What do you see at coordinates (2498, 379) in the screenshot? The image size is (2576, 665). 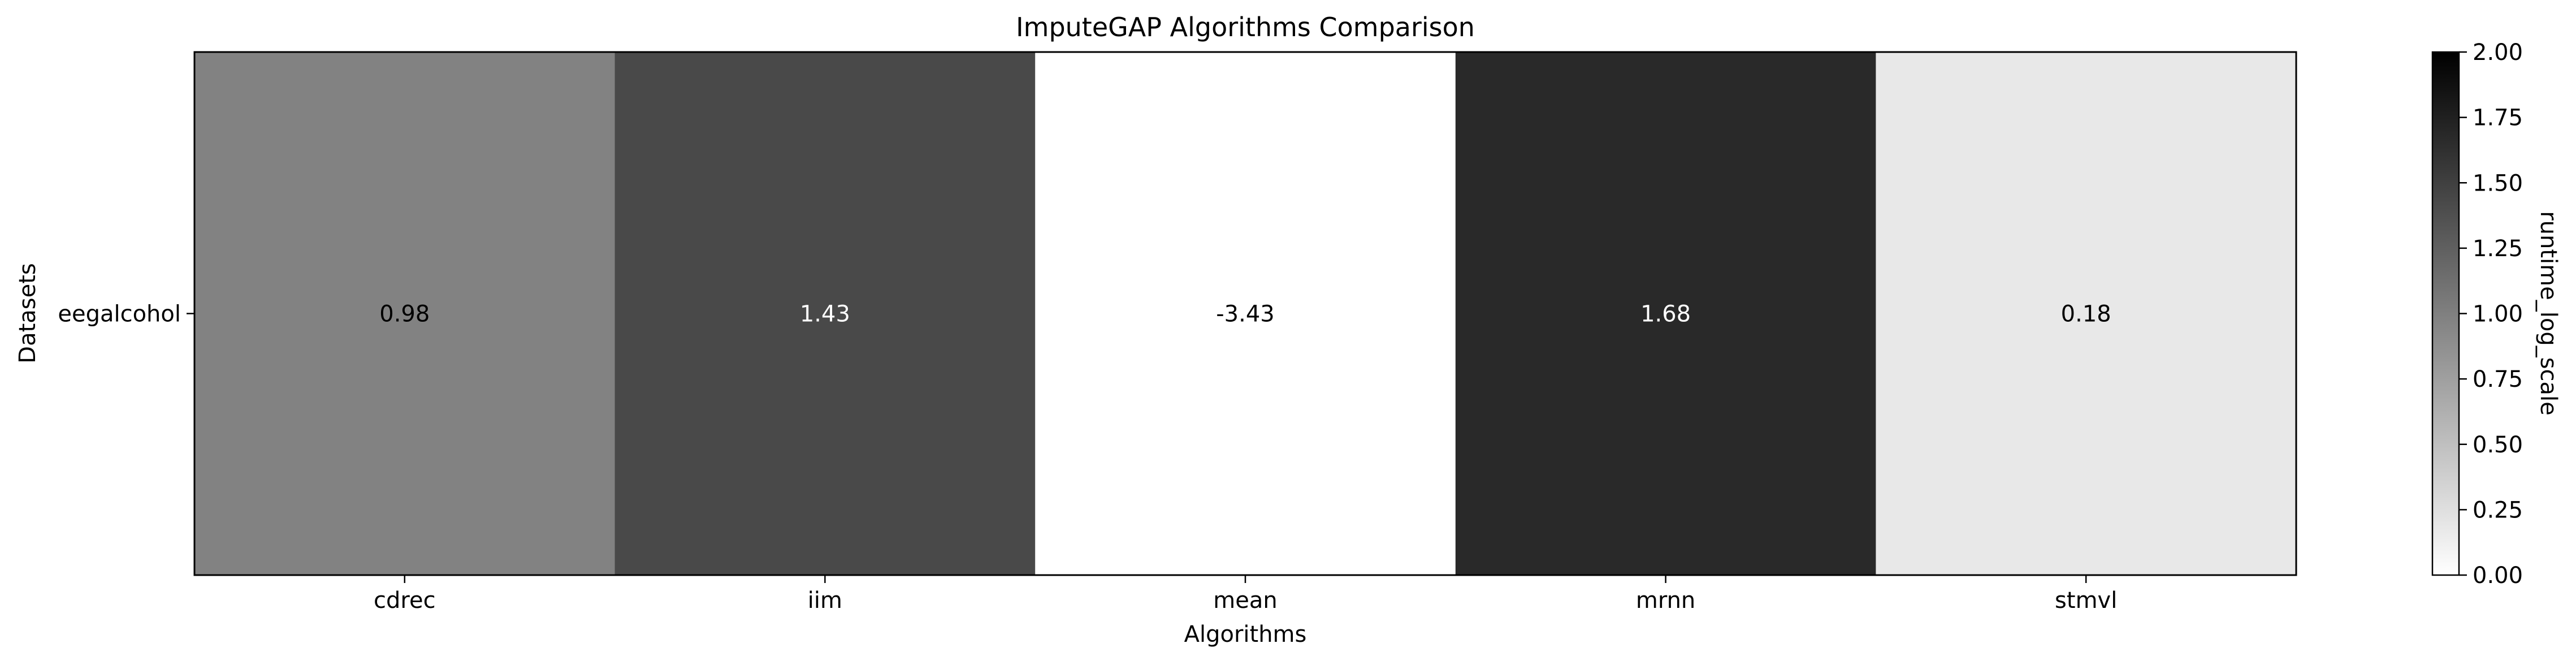 I see `colorbar-tick-label: 0.75` at bounding box center [2498, 379].